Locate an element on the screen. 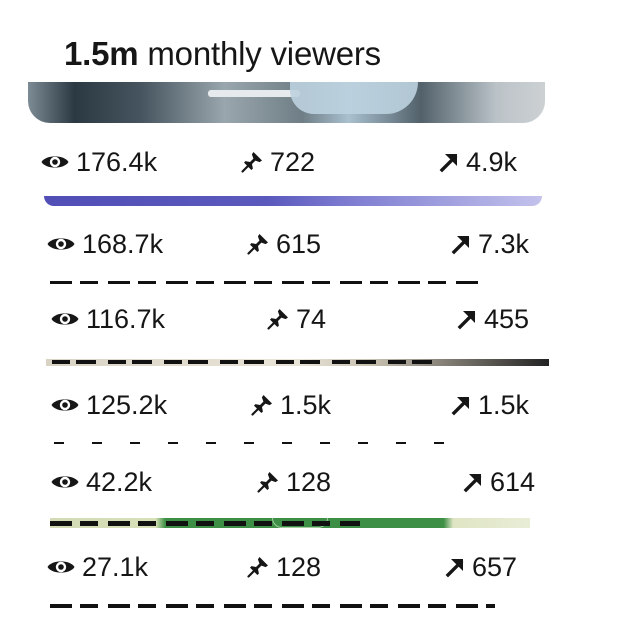 The width and height of the screenshot is (623, 623). views-stat: 116.7k is located at coordinates (107, 319).